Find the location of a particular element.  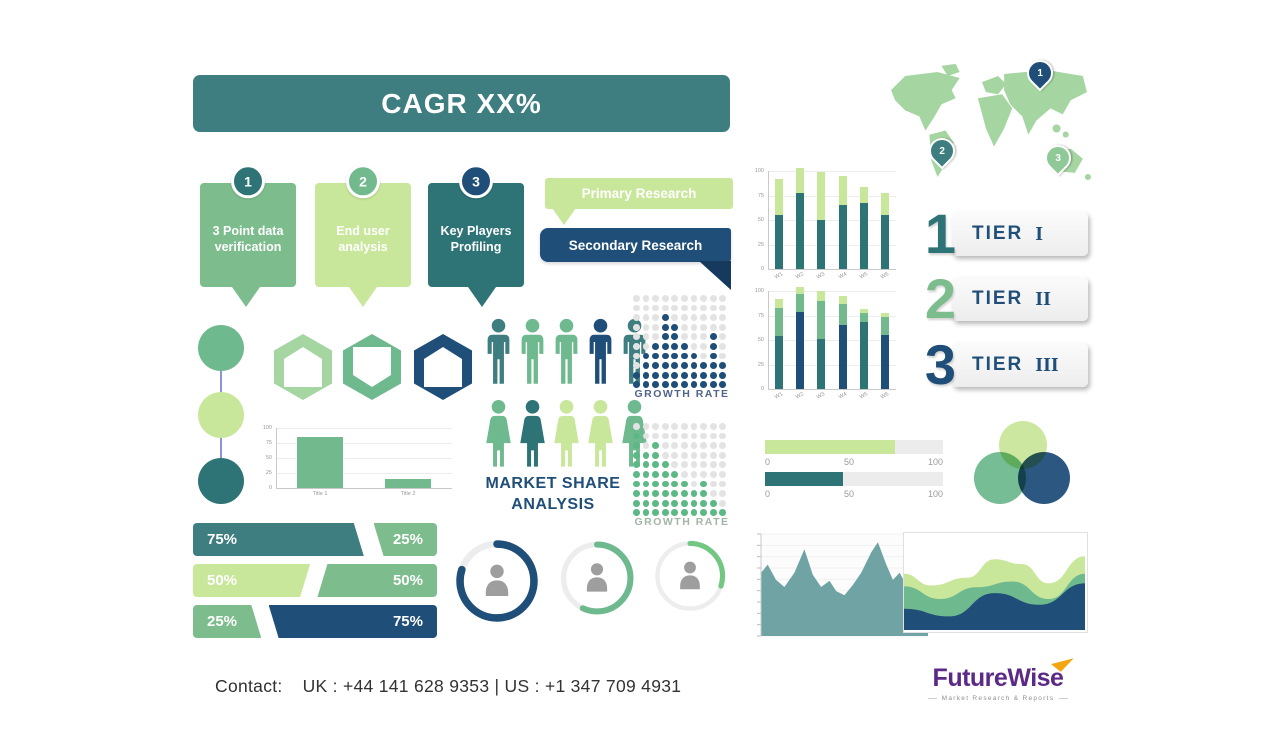

secondary-ribbon-fold is located at coordinates (715, 275).